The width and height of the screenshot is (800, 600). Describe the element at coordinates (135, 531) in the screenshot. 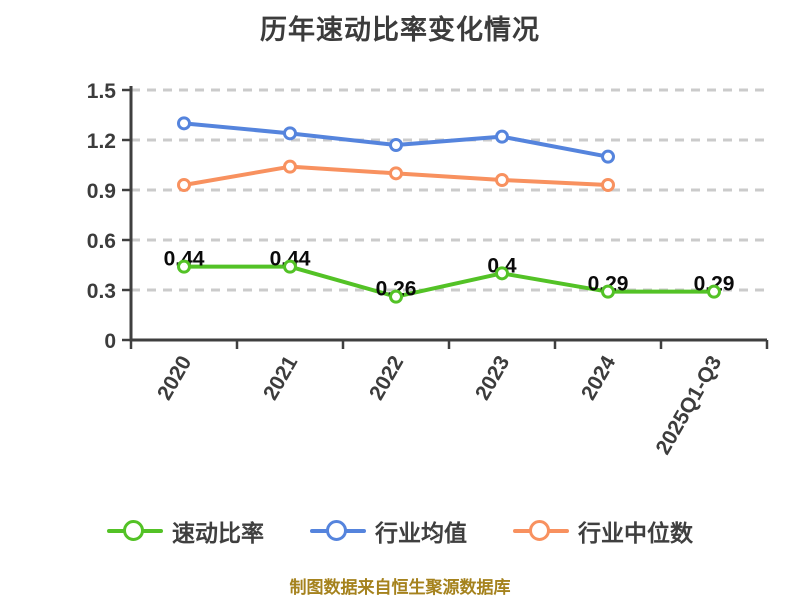

I see `quick-ratio-legend-marker-icon` at that location.